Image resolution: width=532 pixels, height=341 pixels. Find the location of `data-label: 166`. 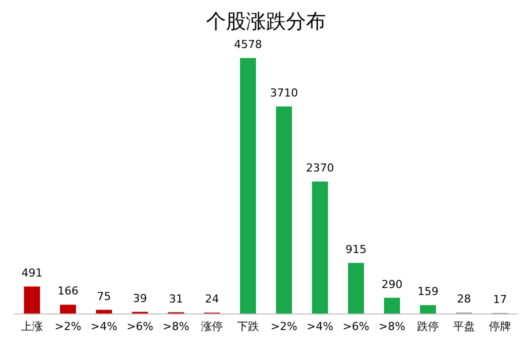

data-label: 166 is located at coordinates (68, 291).